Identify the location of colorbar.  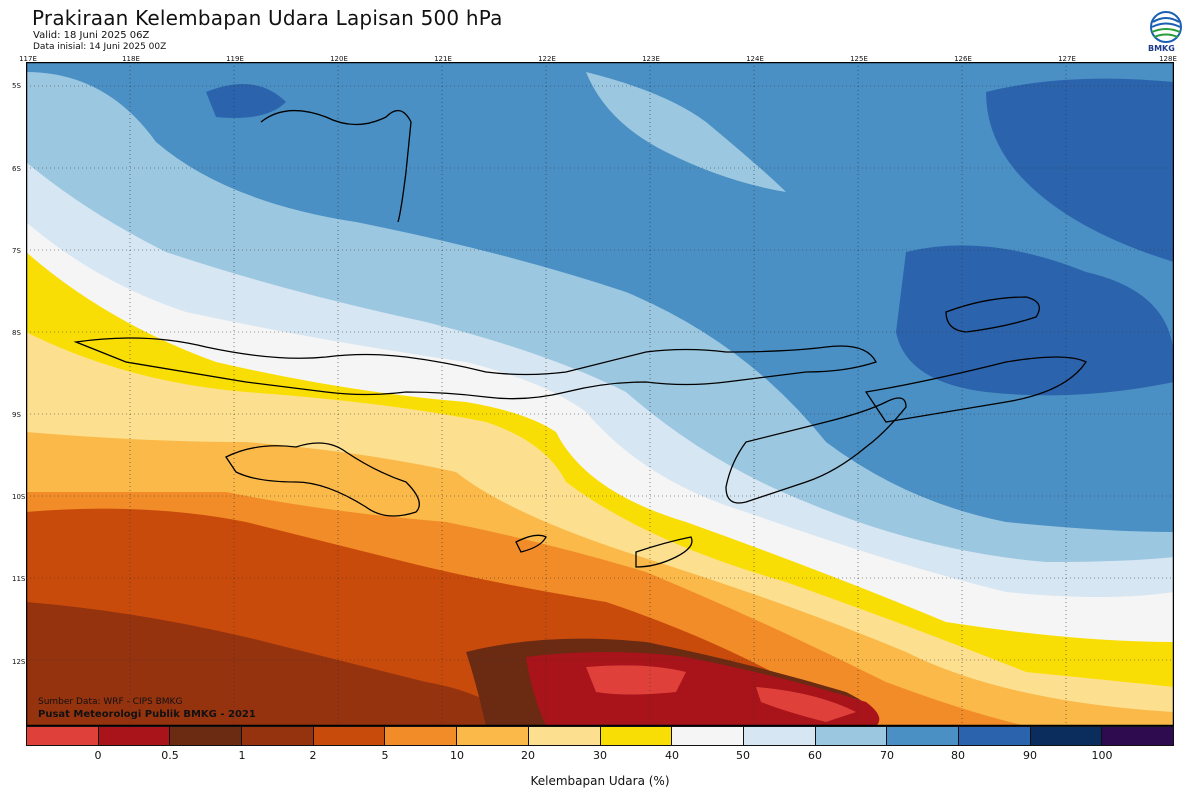
(600, 736).